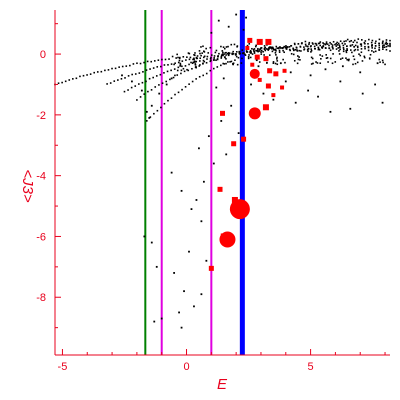 The height and width of the screenshot is (400, 400). Describe the element at coordinates (311, 367) in the screenshot. I see `x-tick-label: 5` at that location.